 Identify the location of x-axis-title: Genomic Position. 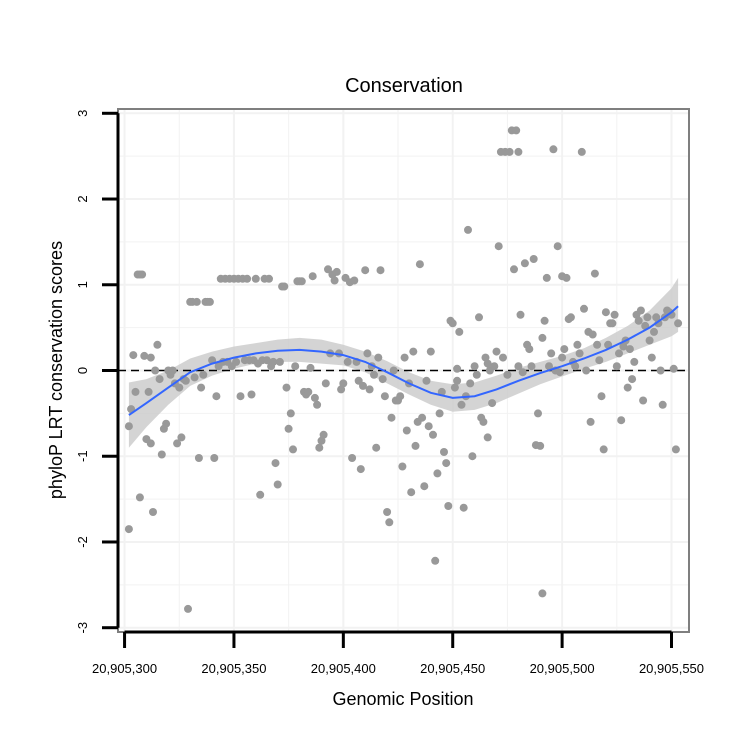
(402, 699).